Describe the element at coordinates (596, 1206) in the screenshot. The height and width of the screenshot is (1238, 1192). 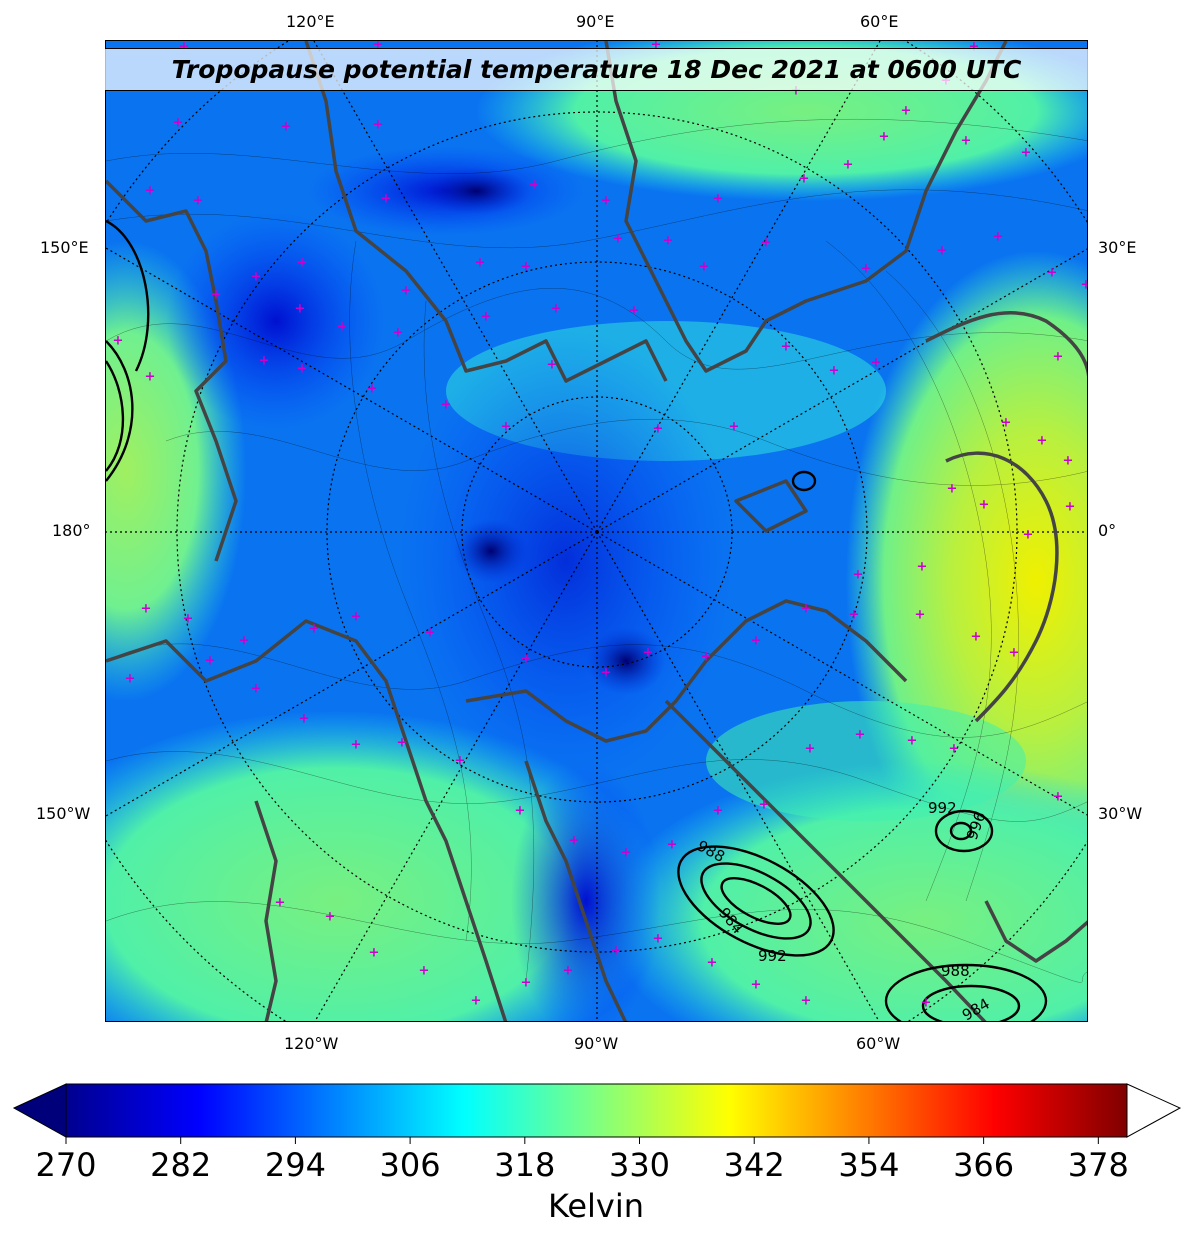
I see `colorbar-label: Kelvin` at that location.